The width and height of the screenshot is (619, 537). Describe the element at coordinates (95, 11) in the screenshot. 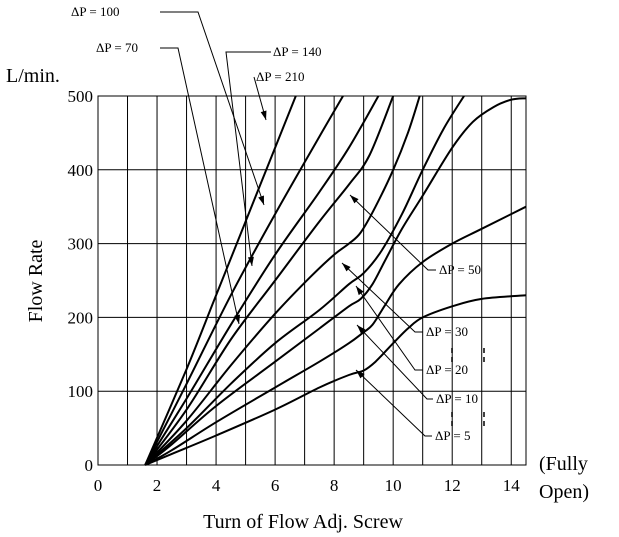

I see `annotation-dp100: ΔP = 100` at that location.